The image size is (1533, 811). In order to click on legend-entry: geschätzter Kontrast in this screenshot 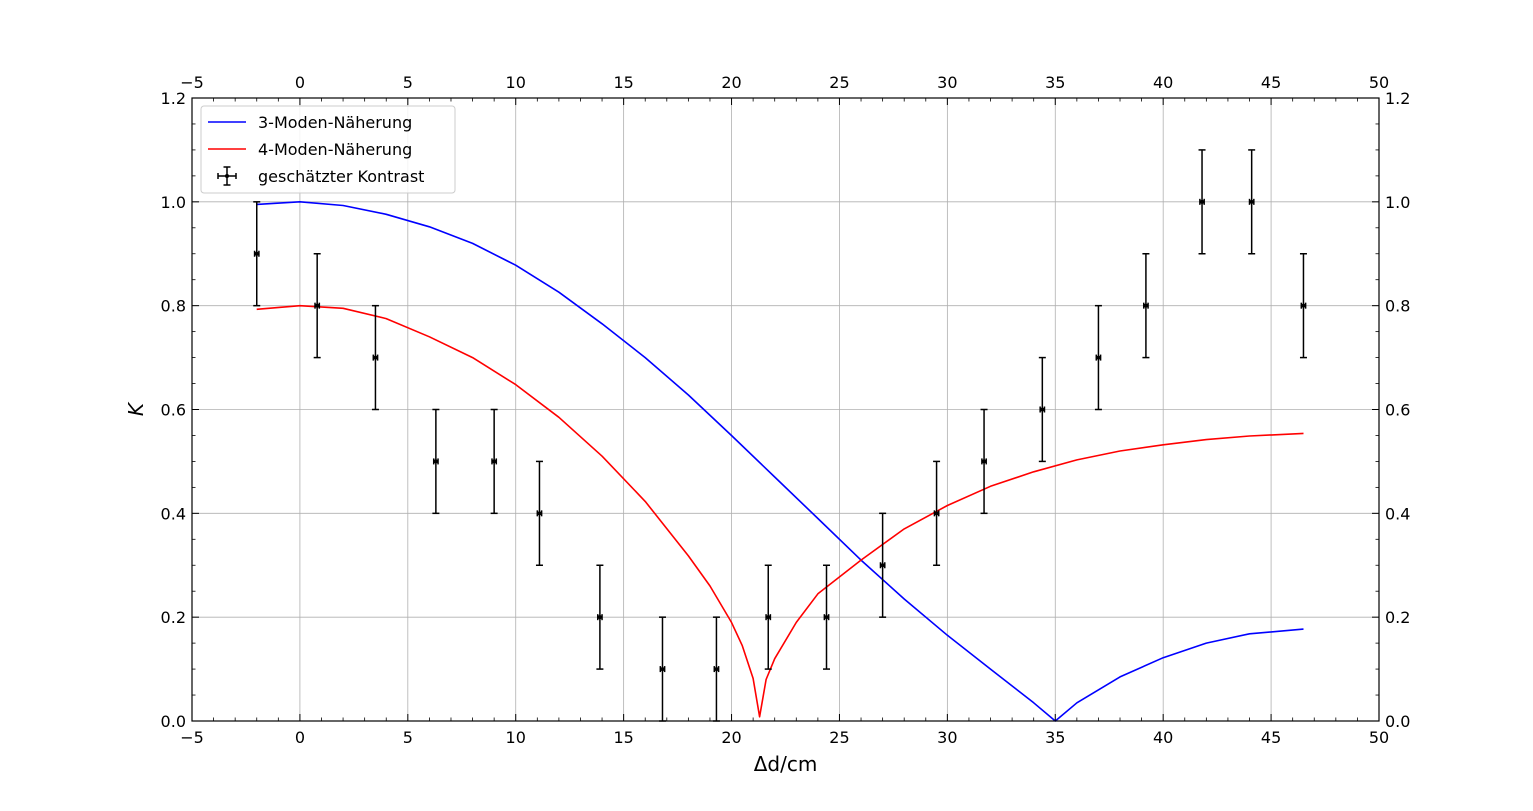, I will do `click(320, 176)`.